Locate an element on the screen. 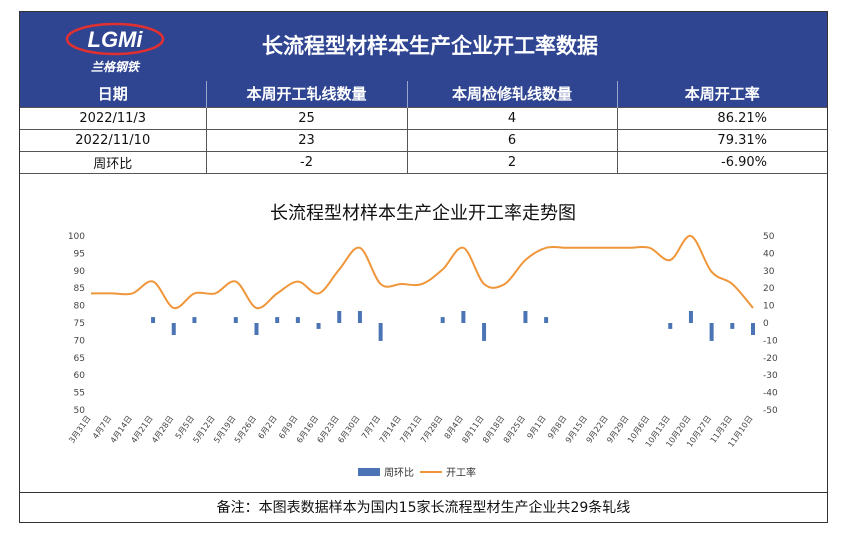 This screenshot has width=842, height=534. y-right-tick-label: -20 is located at coordinates (770, 359).